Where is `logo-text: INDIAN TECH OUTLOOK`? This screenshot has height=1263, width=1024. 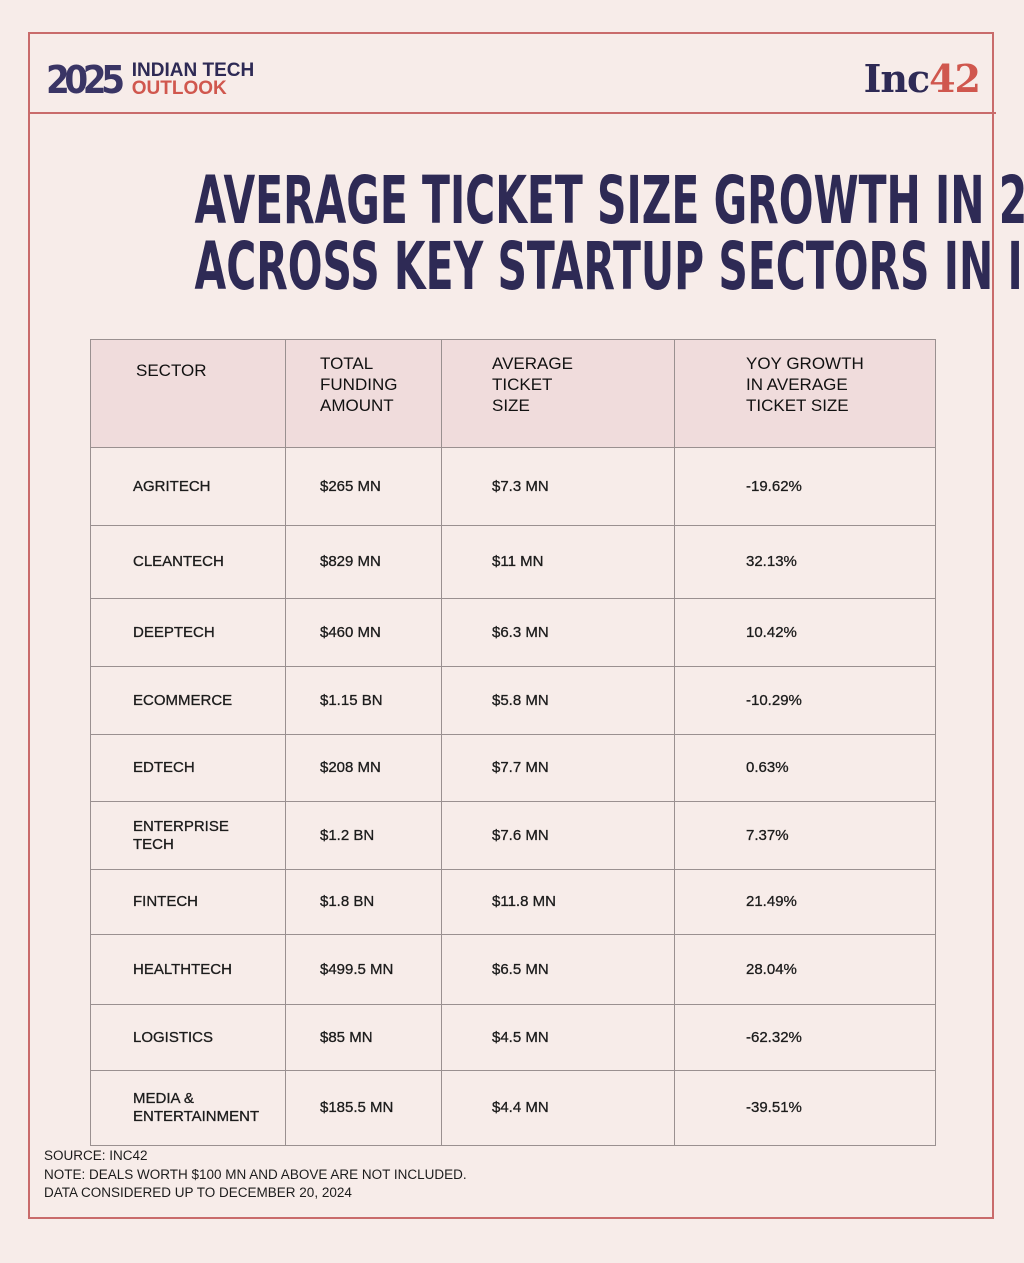
logo-text: INDIAN TECH OUTLOOK is located at coordinates (193, 79).